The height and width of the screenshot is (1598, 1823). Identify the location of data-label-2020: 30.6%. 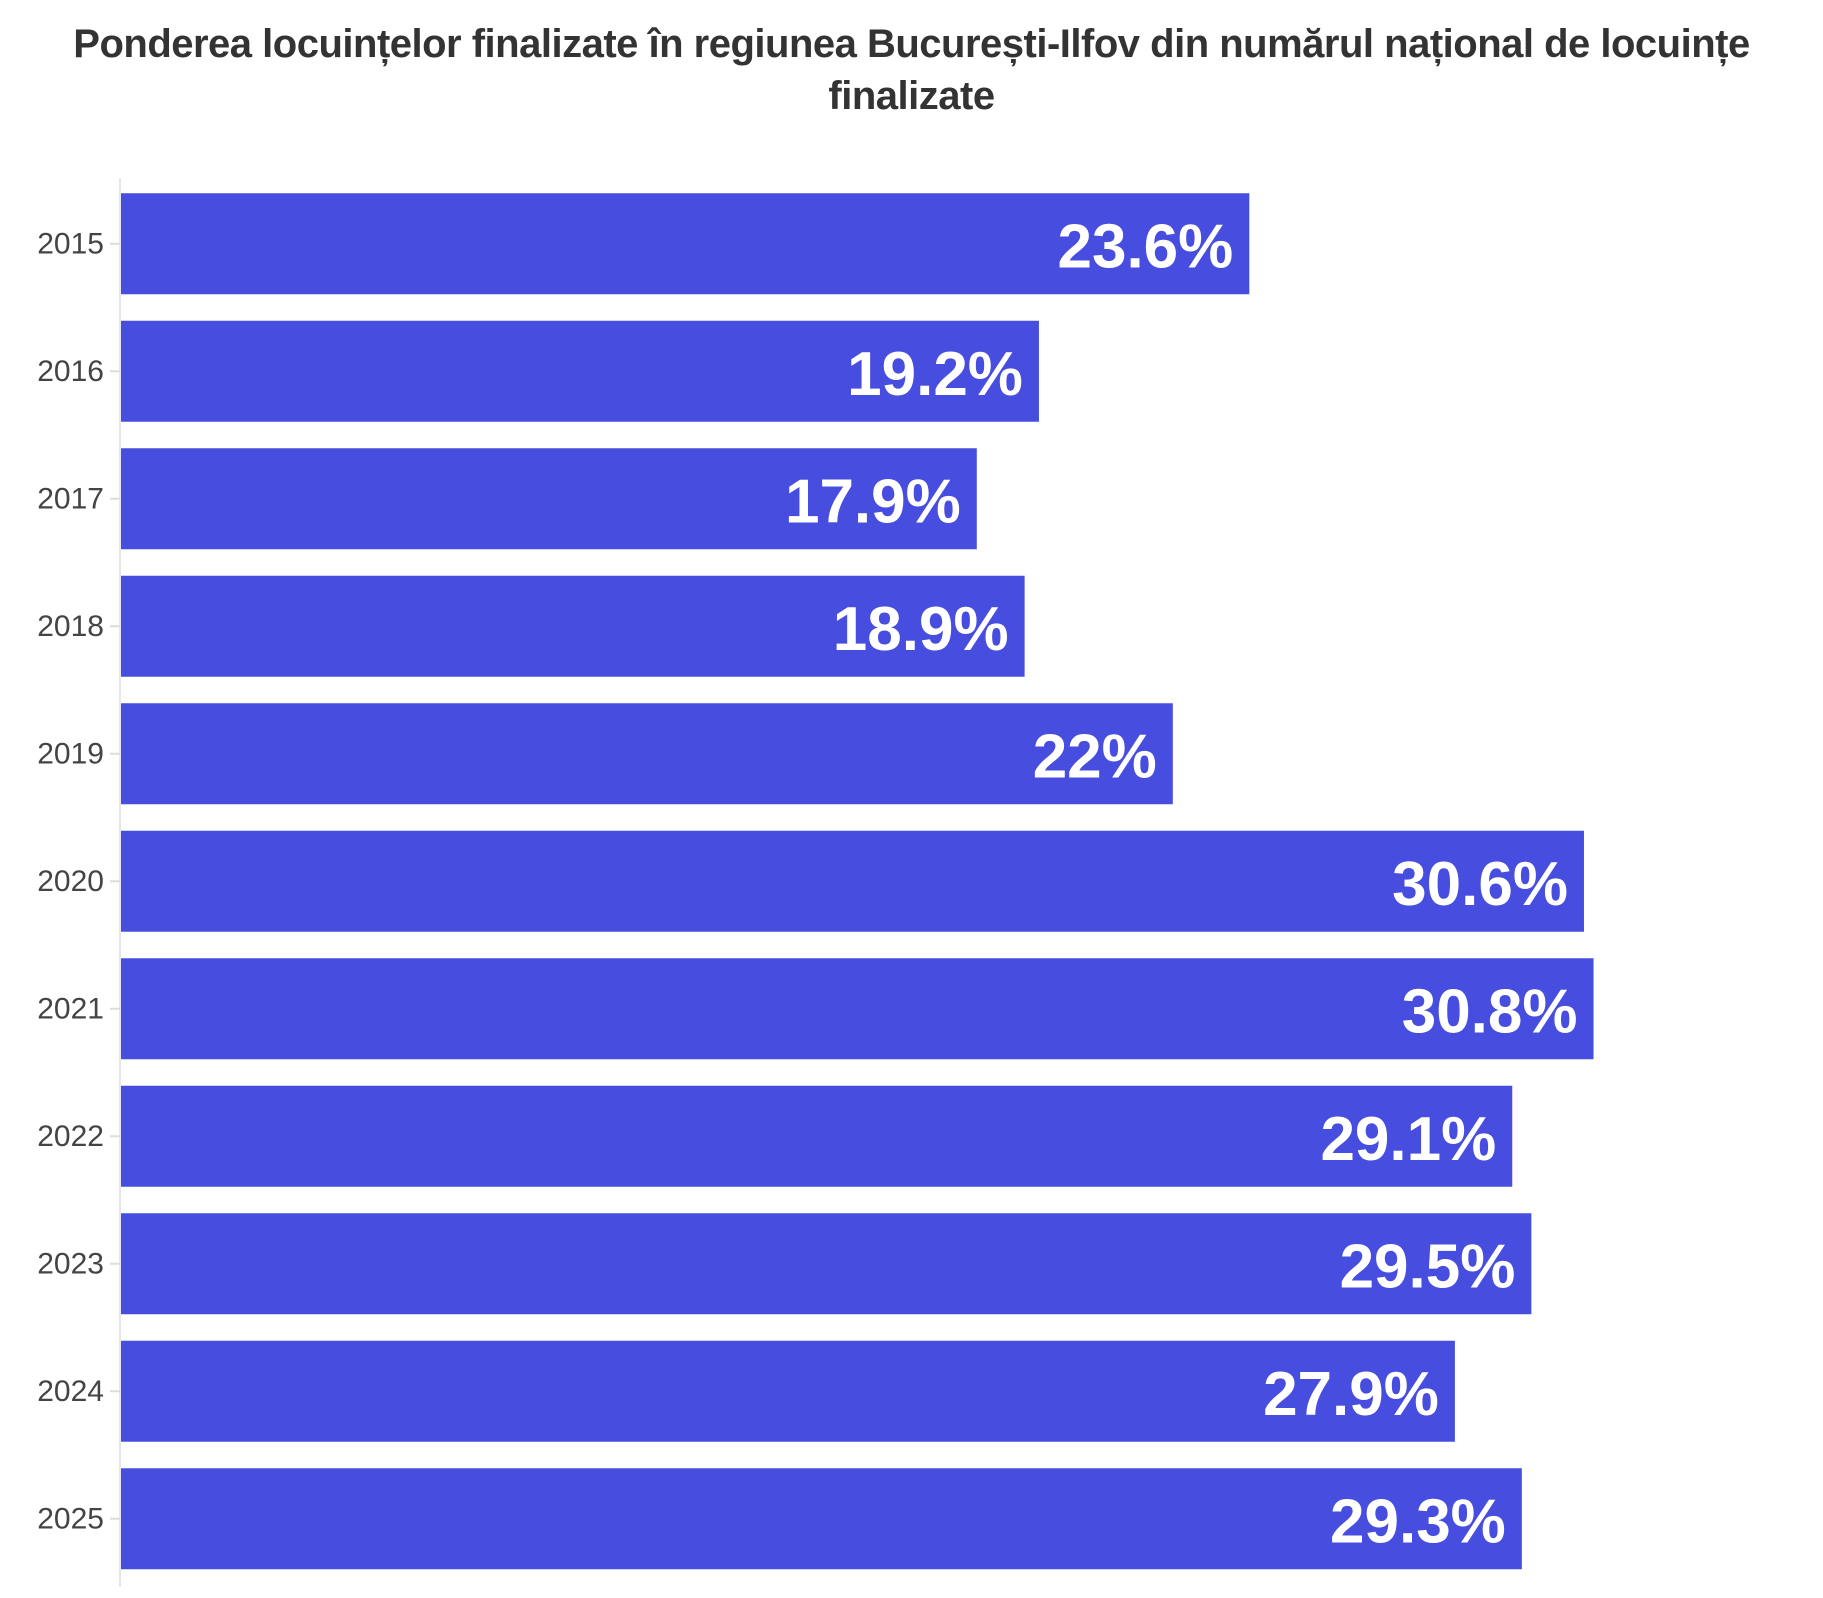
(1480, 884).